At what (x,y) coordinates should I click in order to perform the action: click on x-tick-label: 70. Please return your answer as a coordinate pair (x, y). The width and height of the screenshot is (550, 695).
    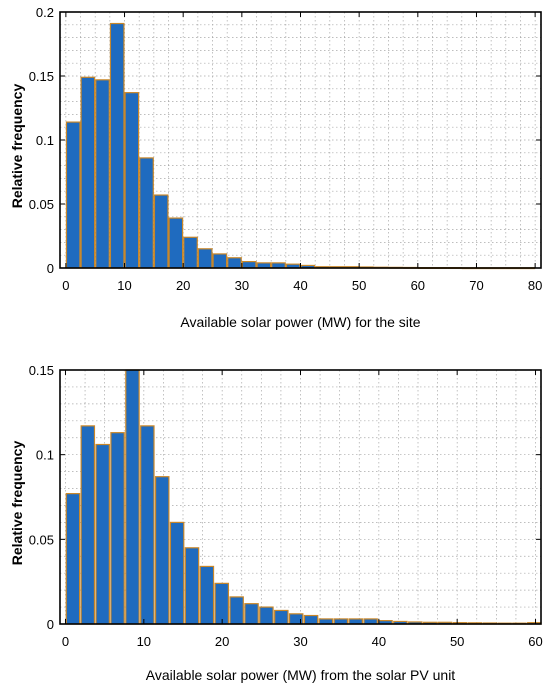
    Looking at the image, I should click on (476, 285).